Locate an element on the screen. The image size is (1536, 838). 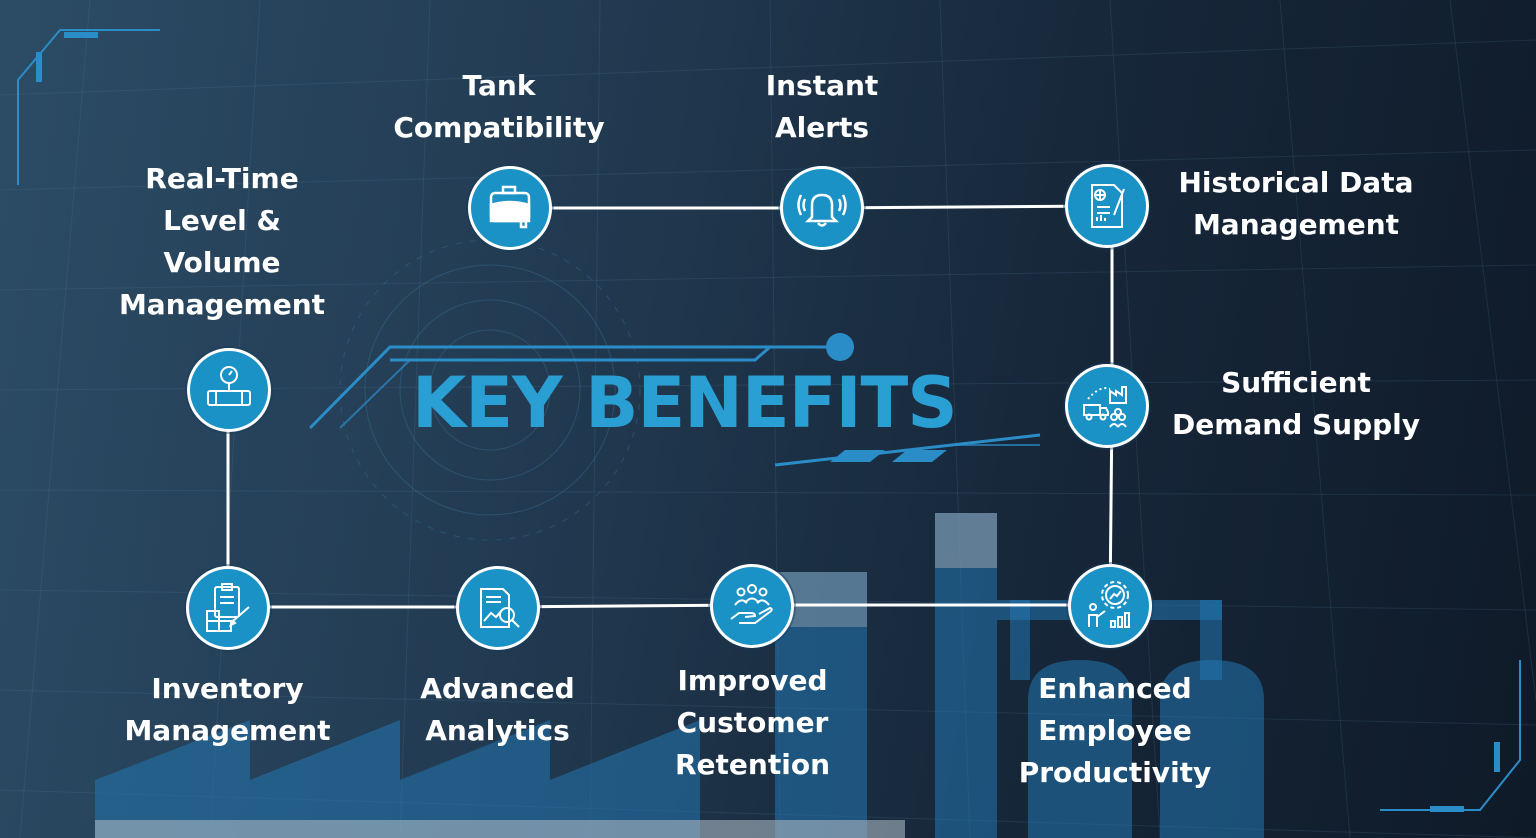
benefit-node-customer is located at coordinates (752, 606).